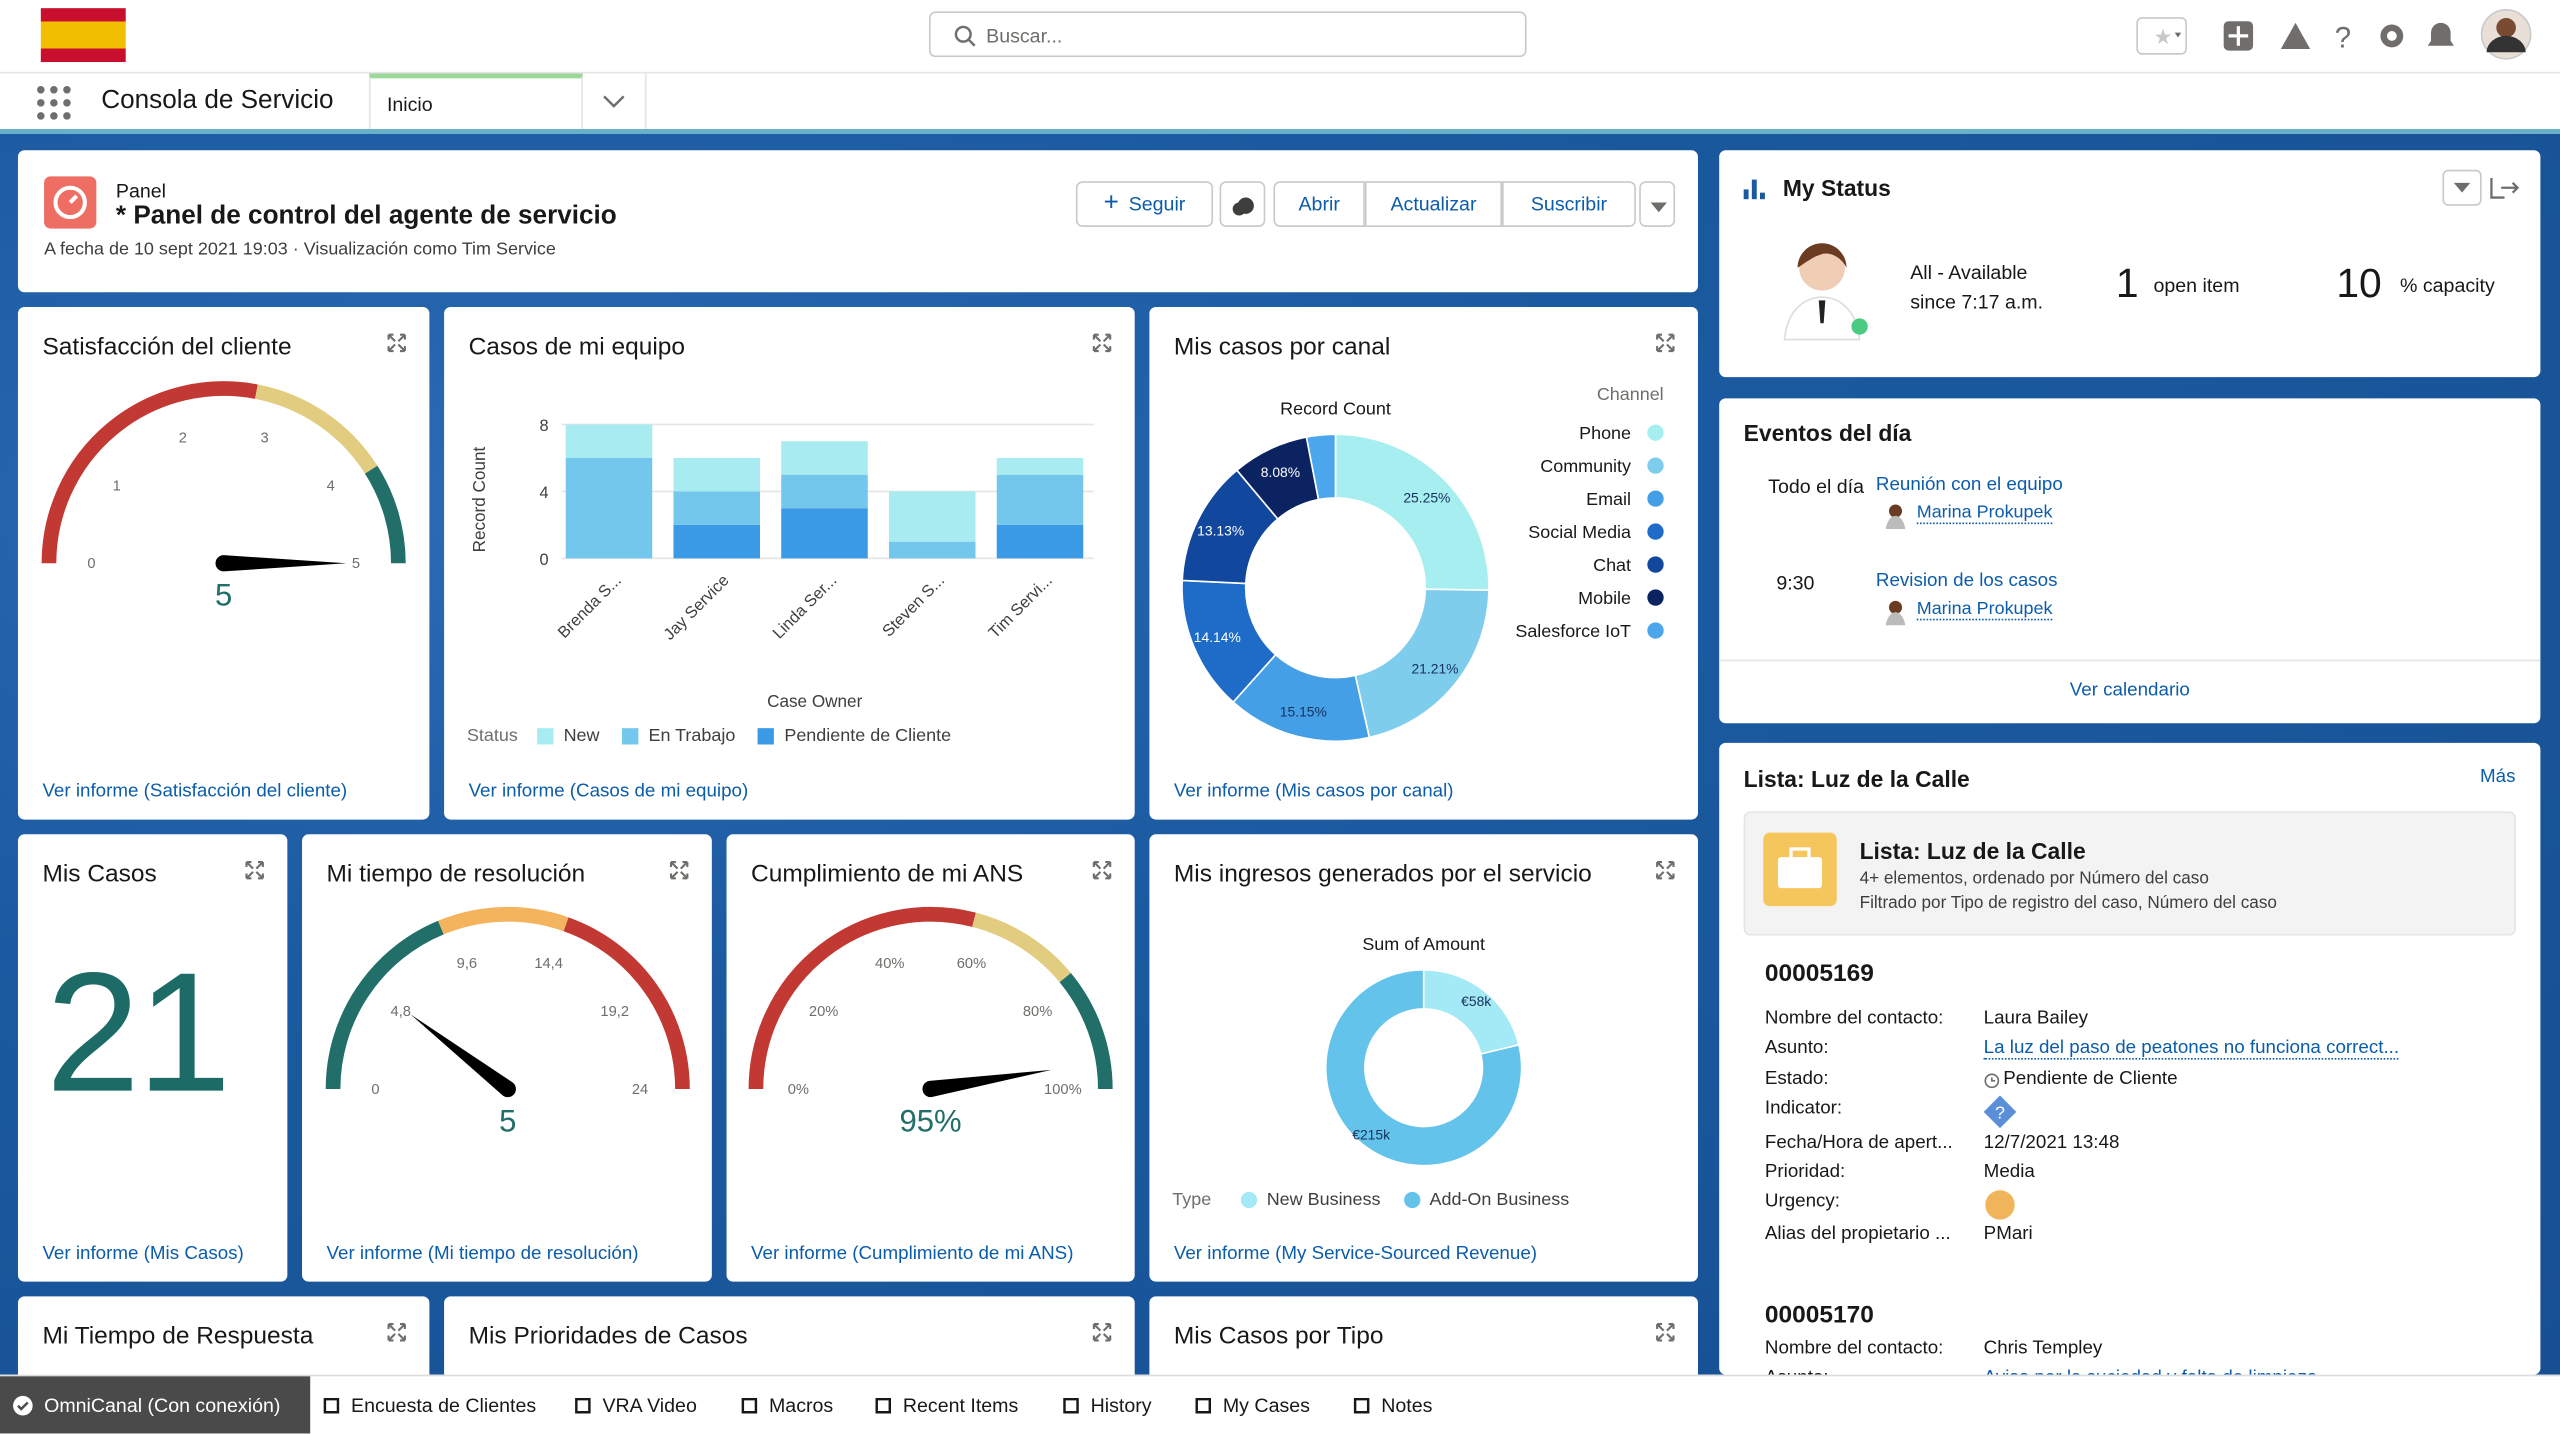 This screenshot has height=1434, width=2560. What do you see at coordinates (2000, 1112) in the screenshot?
I see `field-icon: ?` at bounding box center [2000, 1112].